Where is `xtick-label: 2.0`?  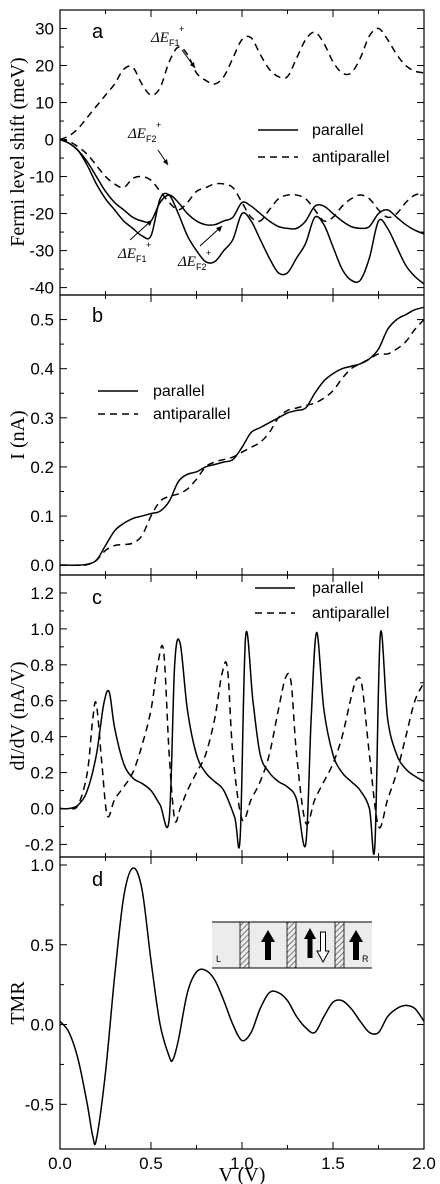 xtick-label: 2.0 is located at coordinates (424, 1163).